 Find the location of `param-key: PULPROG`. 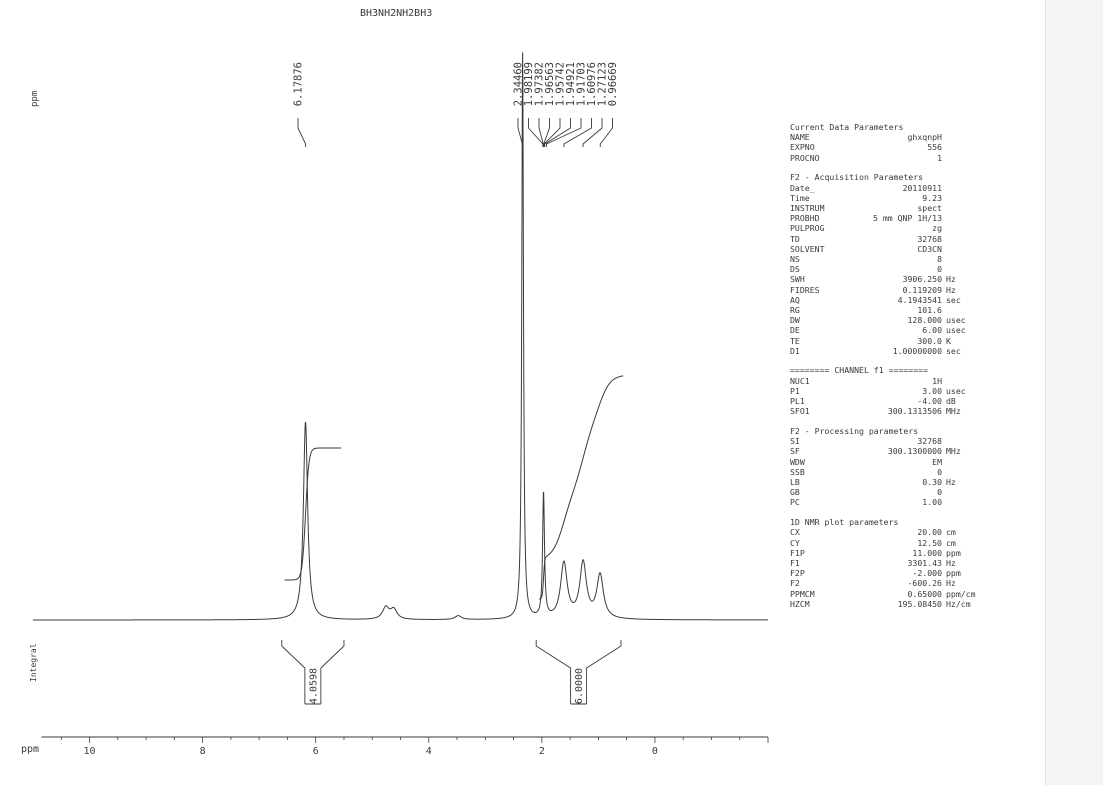

param-key: PULPROG is located at coordinates (807, 228).